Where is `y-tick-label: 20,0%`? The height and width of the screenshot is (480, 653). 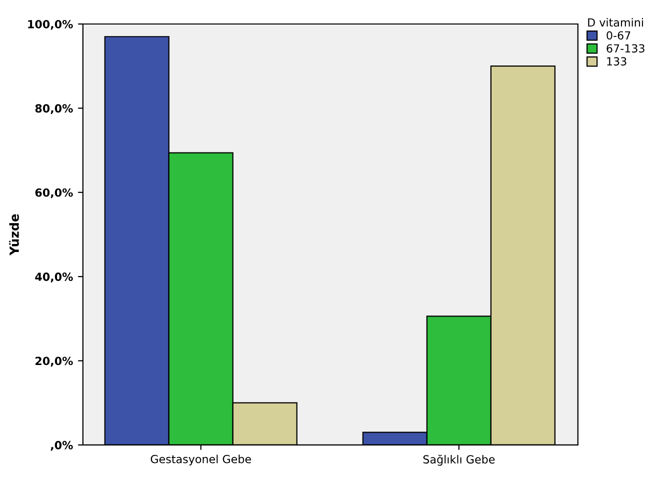 y-tick-label: 20,0% is located at coordinates (54, 361).